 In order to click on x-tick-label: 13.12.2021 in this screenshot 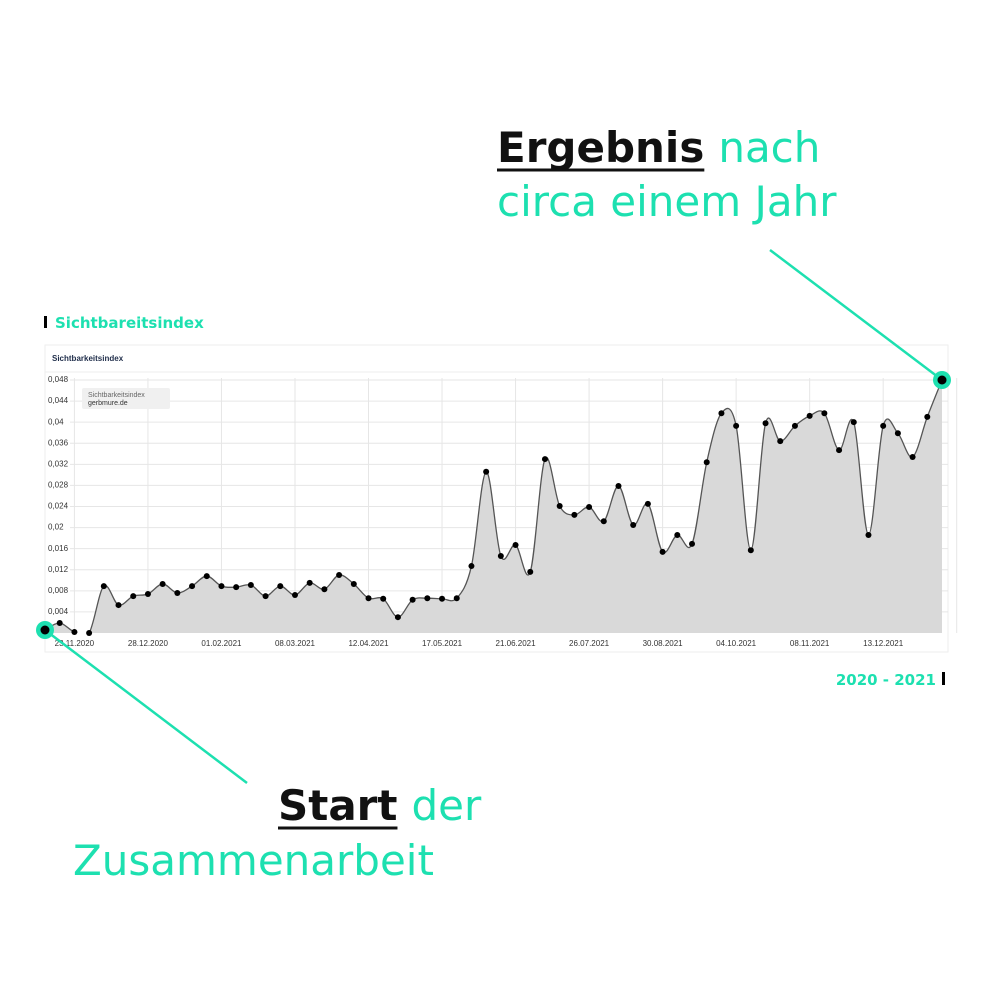, I will do `click(883, 643)`.